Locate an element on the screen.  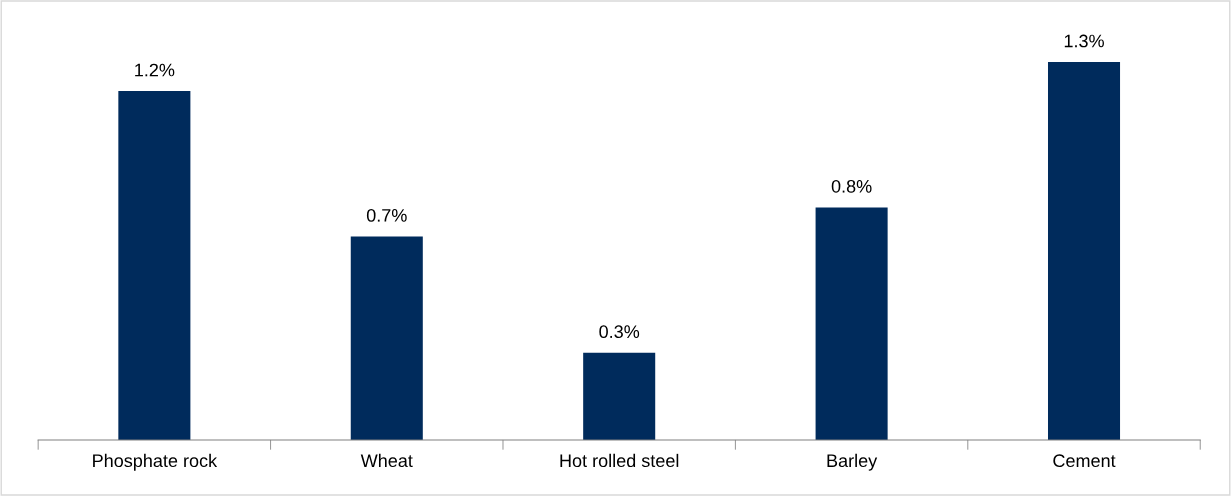
x-tick-label: Wheat is located at coordinates (386, 460).